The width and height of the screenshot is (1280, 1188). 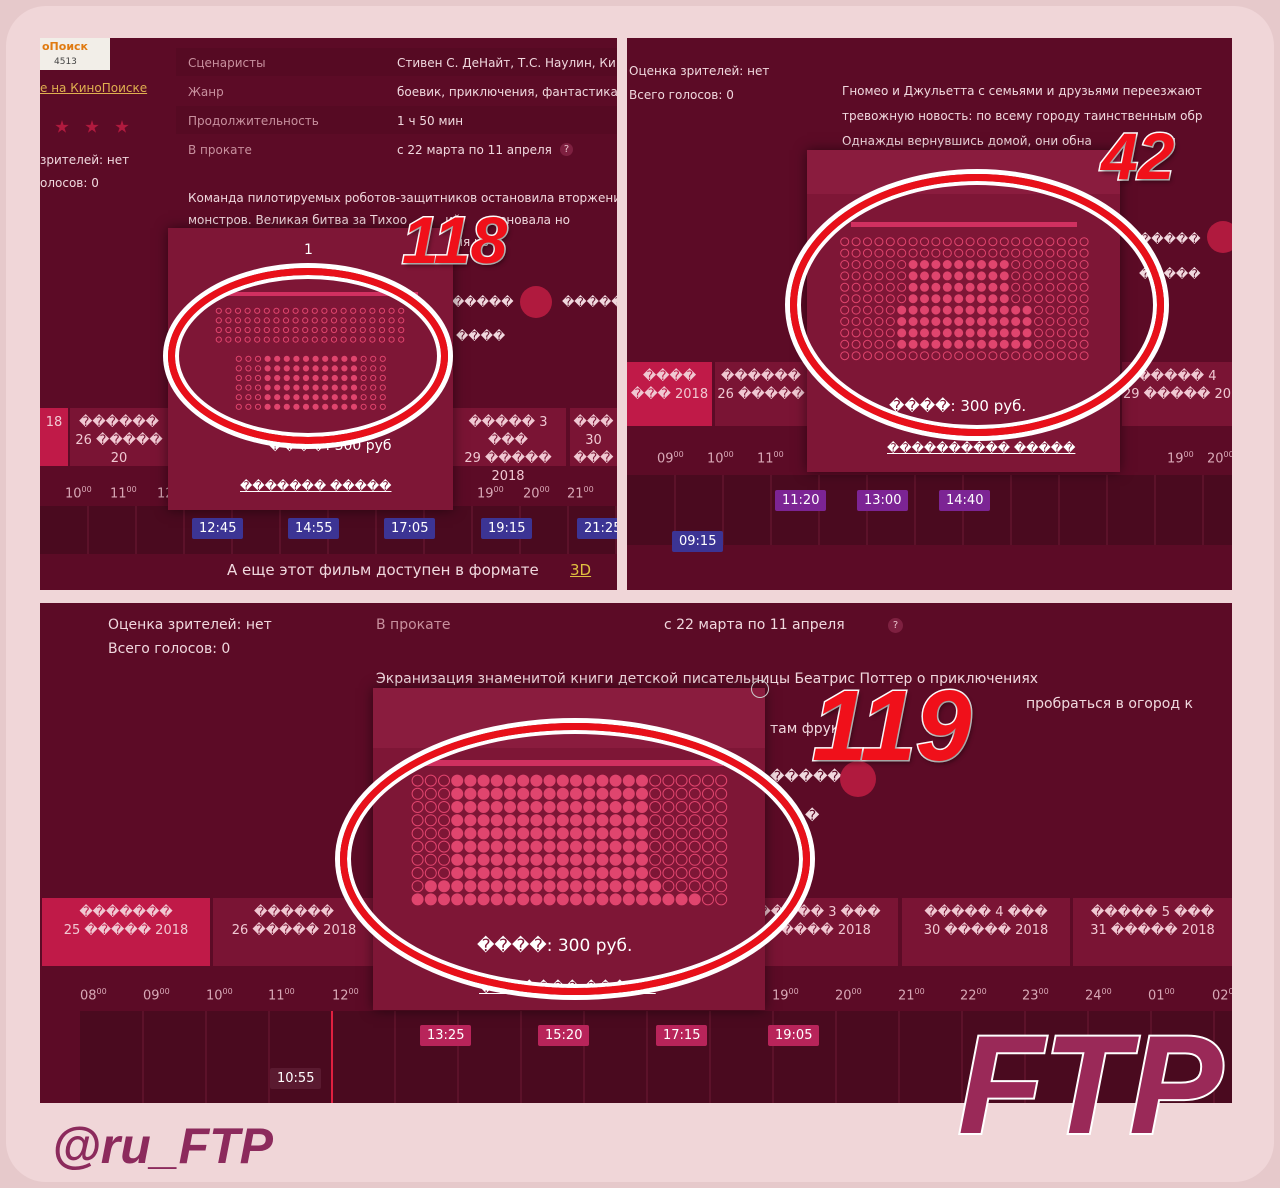 I want to click on tab-line: ����� 3 ���, so click(x=508, y=431).